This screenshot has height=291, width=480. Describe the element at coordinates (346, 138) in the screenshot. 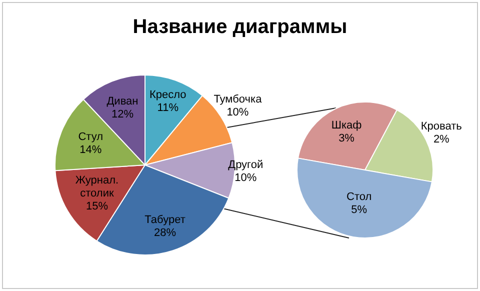

I see `data-label: 3%` at that location.